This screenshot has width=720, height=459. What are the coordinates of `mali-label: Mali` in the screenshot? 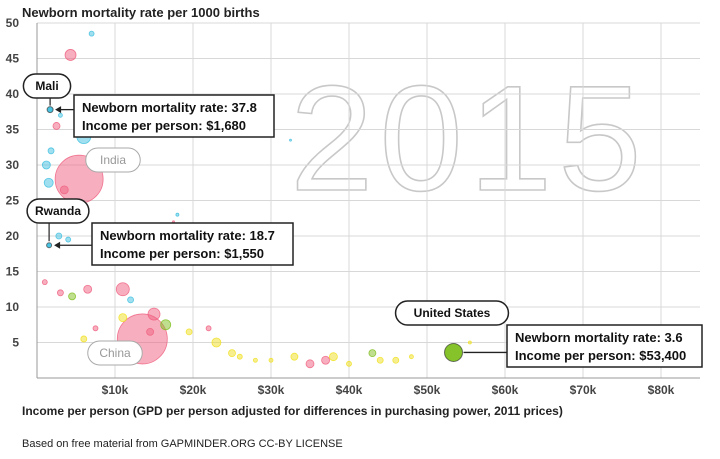 It's located at (46, 86).